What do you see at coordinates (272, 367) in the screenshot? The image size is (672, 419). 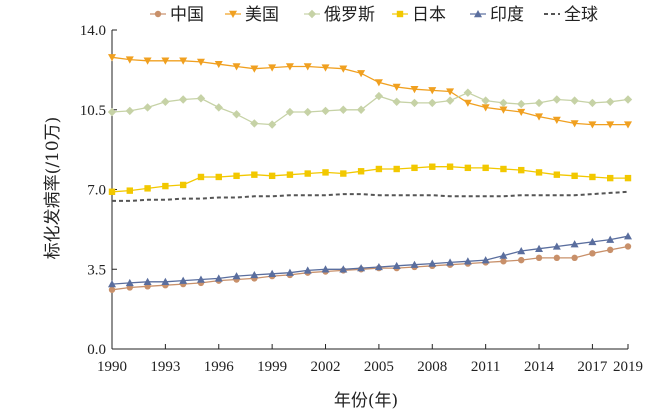 I see `x-tick-label: 1999` at bounding box center [272, 367].